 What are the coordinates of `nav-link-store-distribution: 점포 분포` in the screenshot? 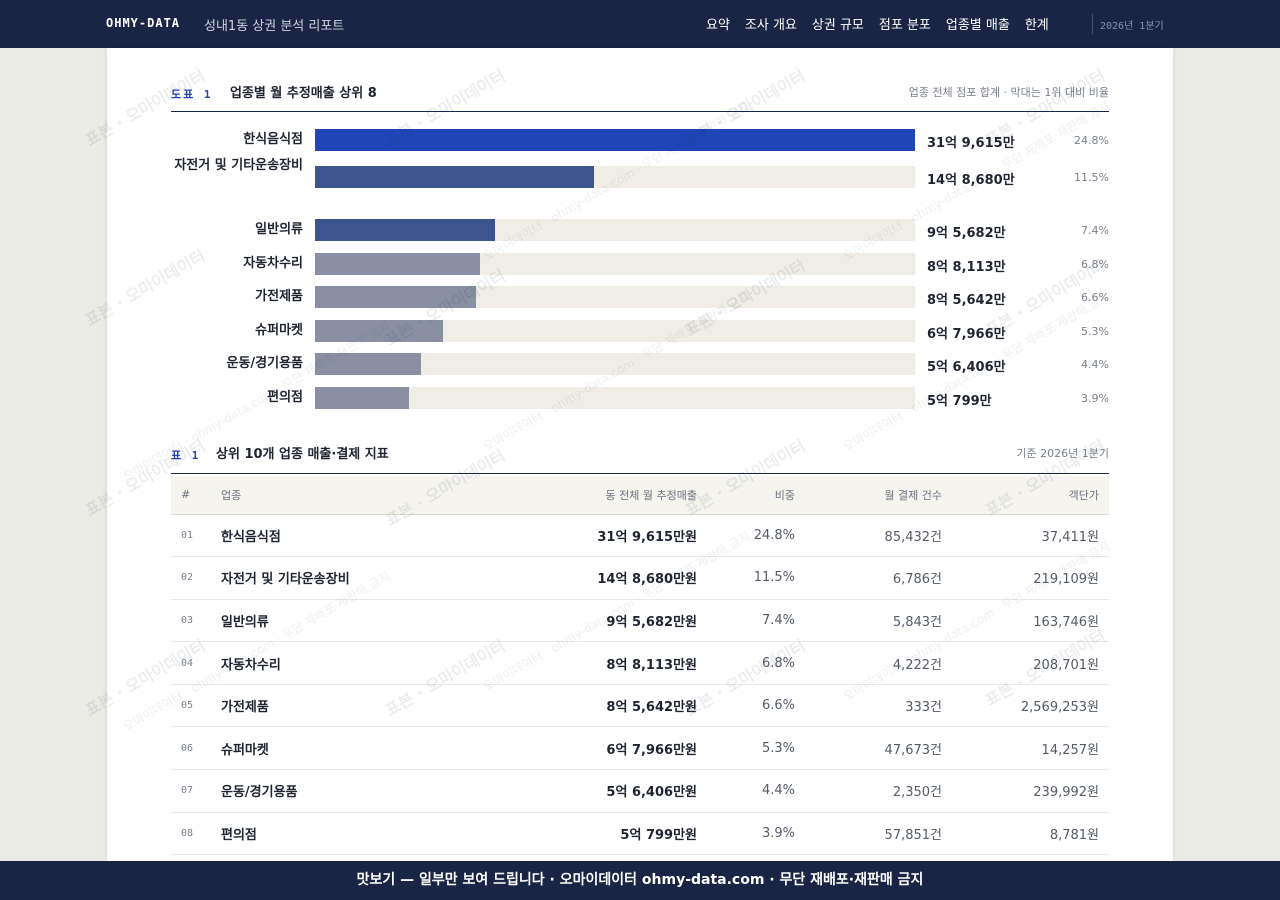 It's located at (904, 25).